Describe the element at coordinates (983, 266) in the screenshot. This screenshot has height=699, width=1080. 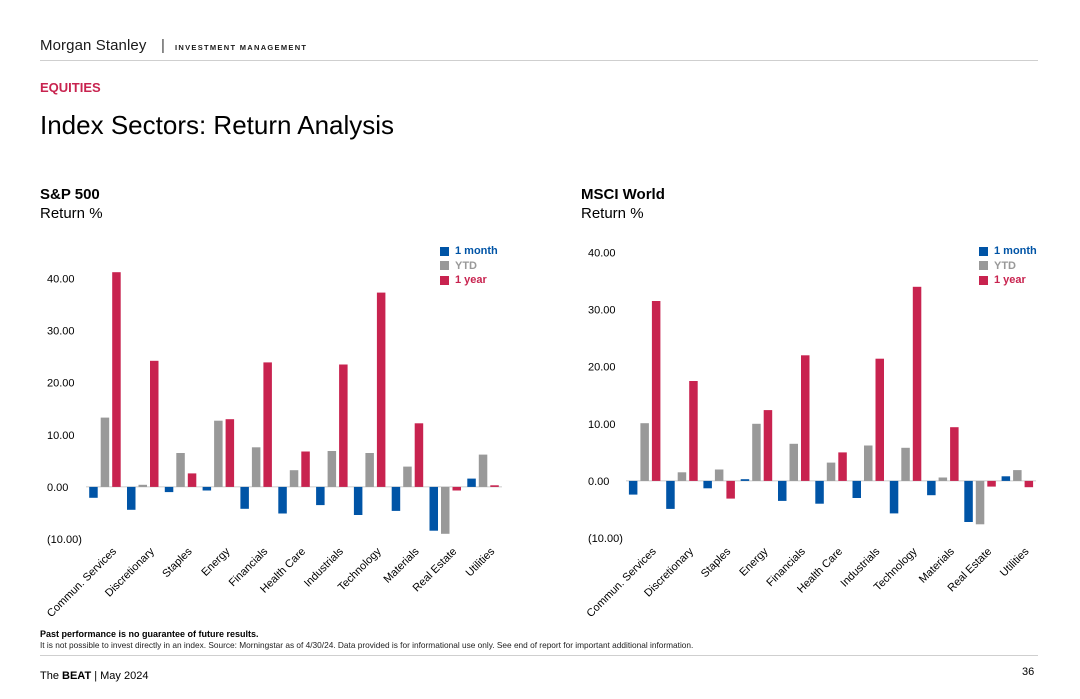
I see `legend-swatch-ytd` at that location.